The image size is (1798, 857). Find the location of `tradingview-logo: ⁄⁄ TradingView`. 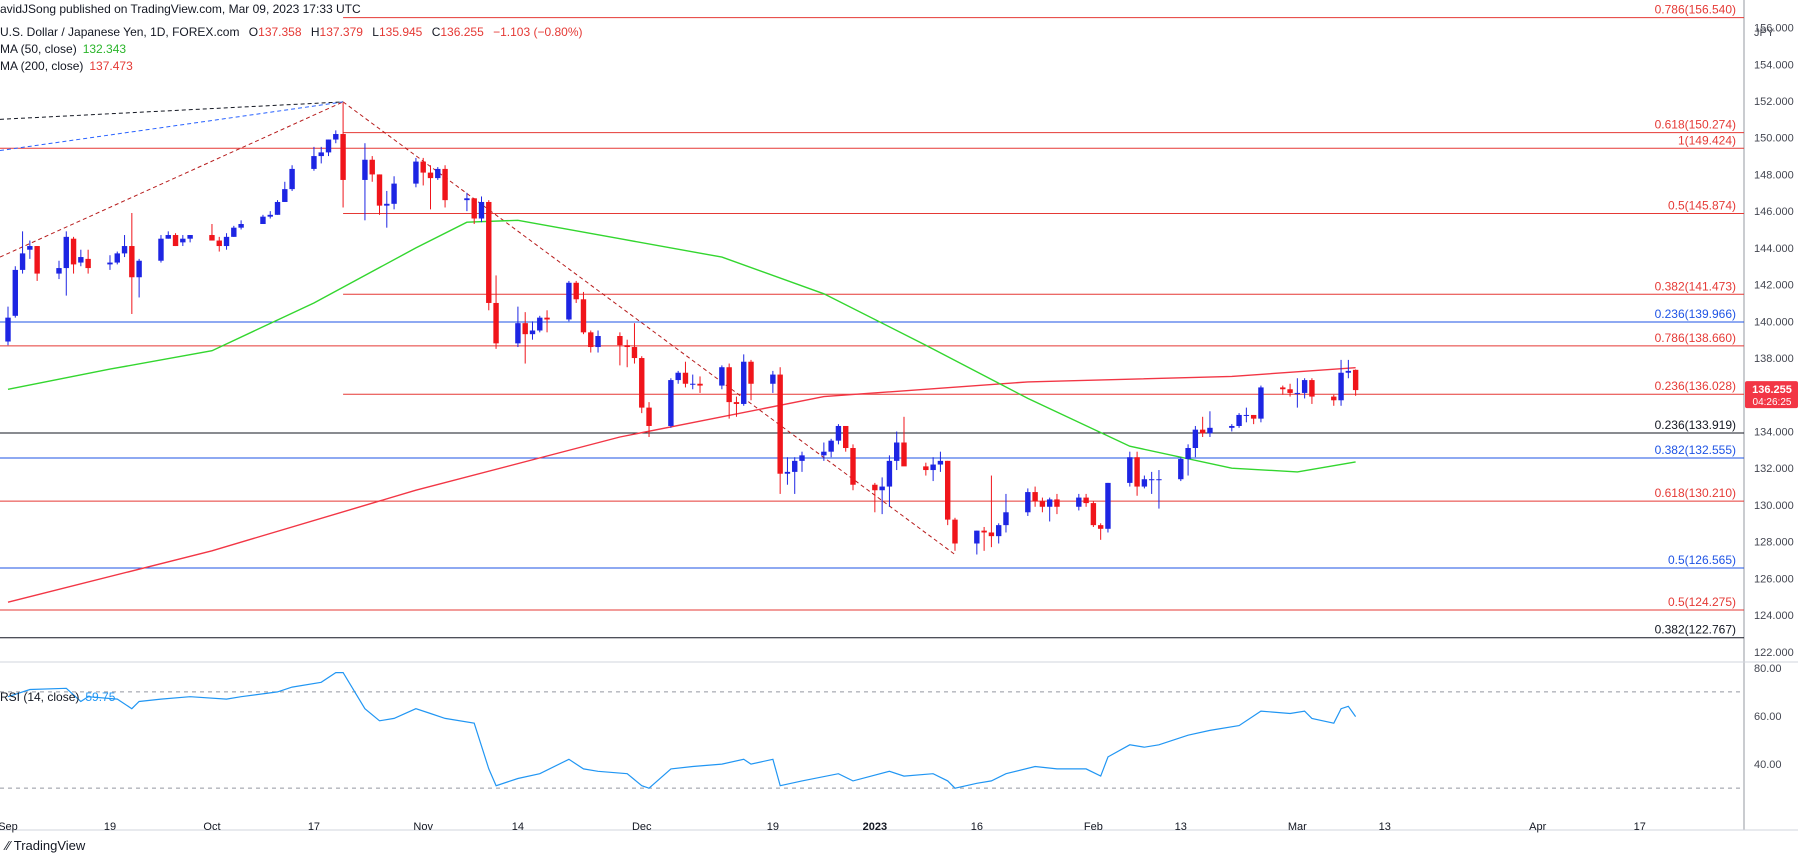

tradingview-logo: ⁄⁄ TradingView is located at coordinates (45, 845).